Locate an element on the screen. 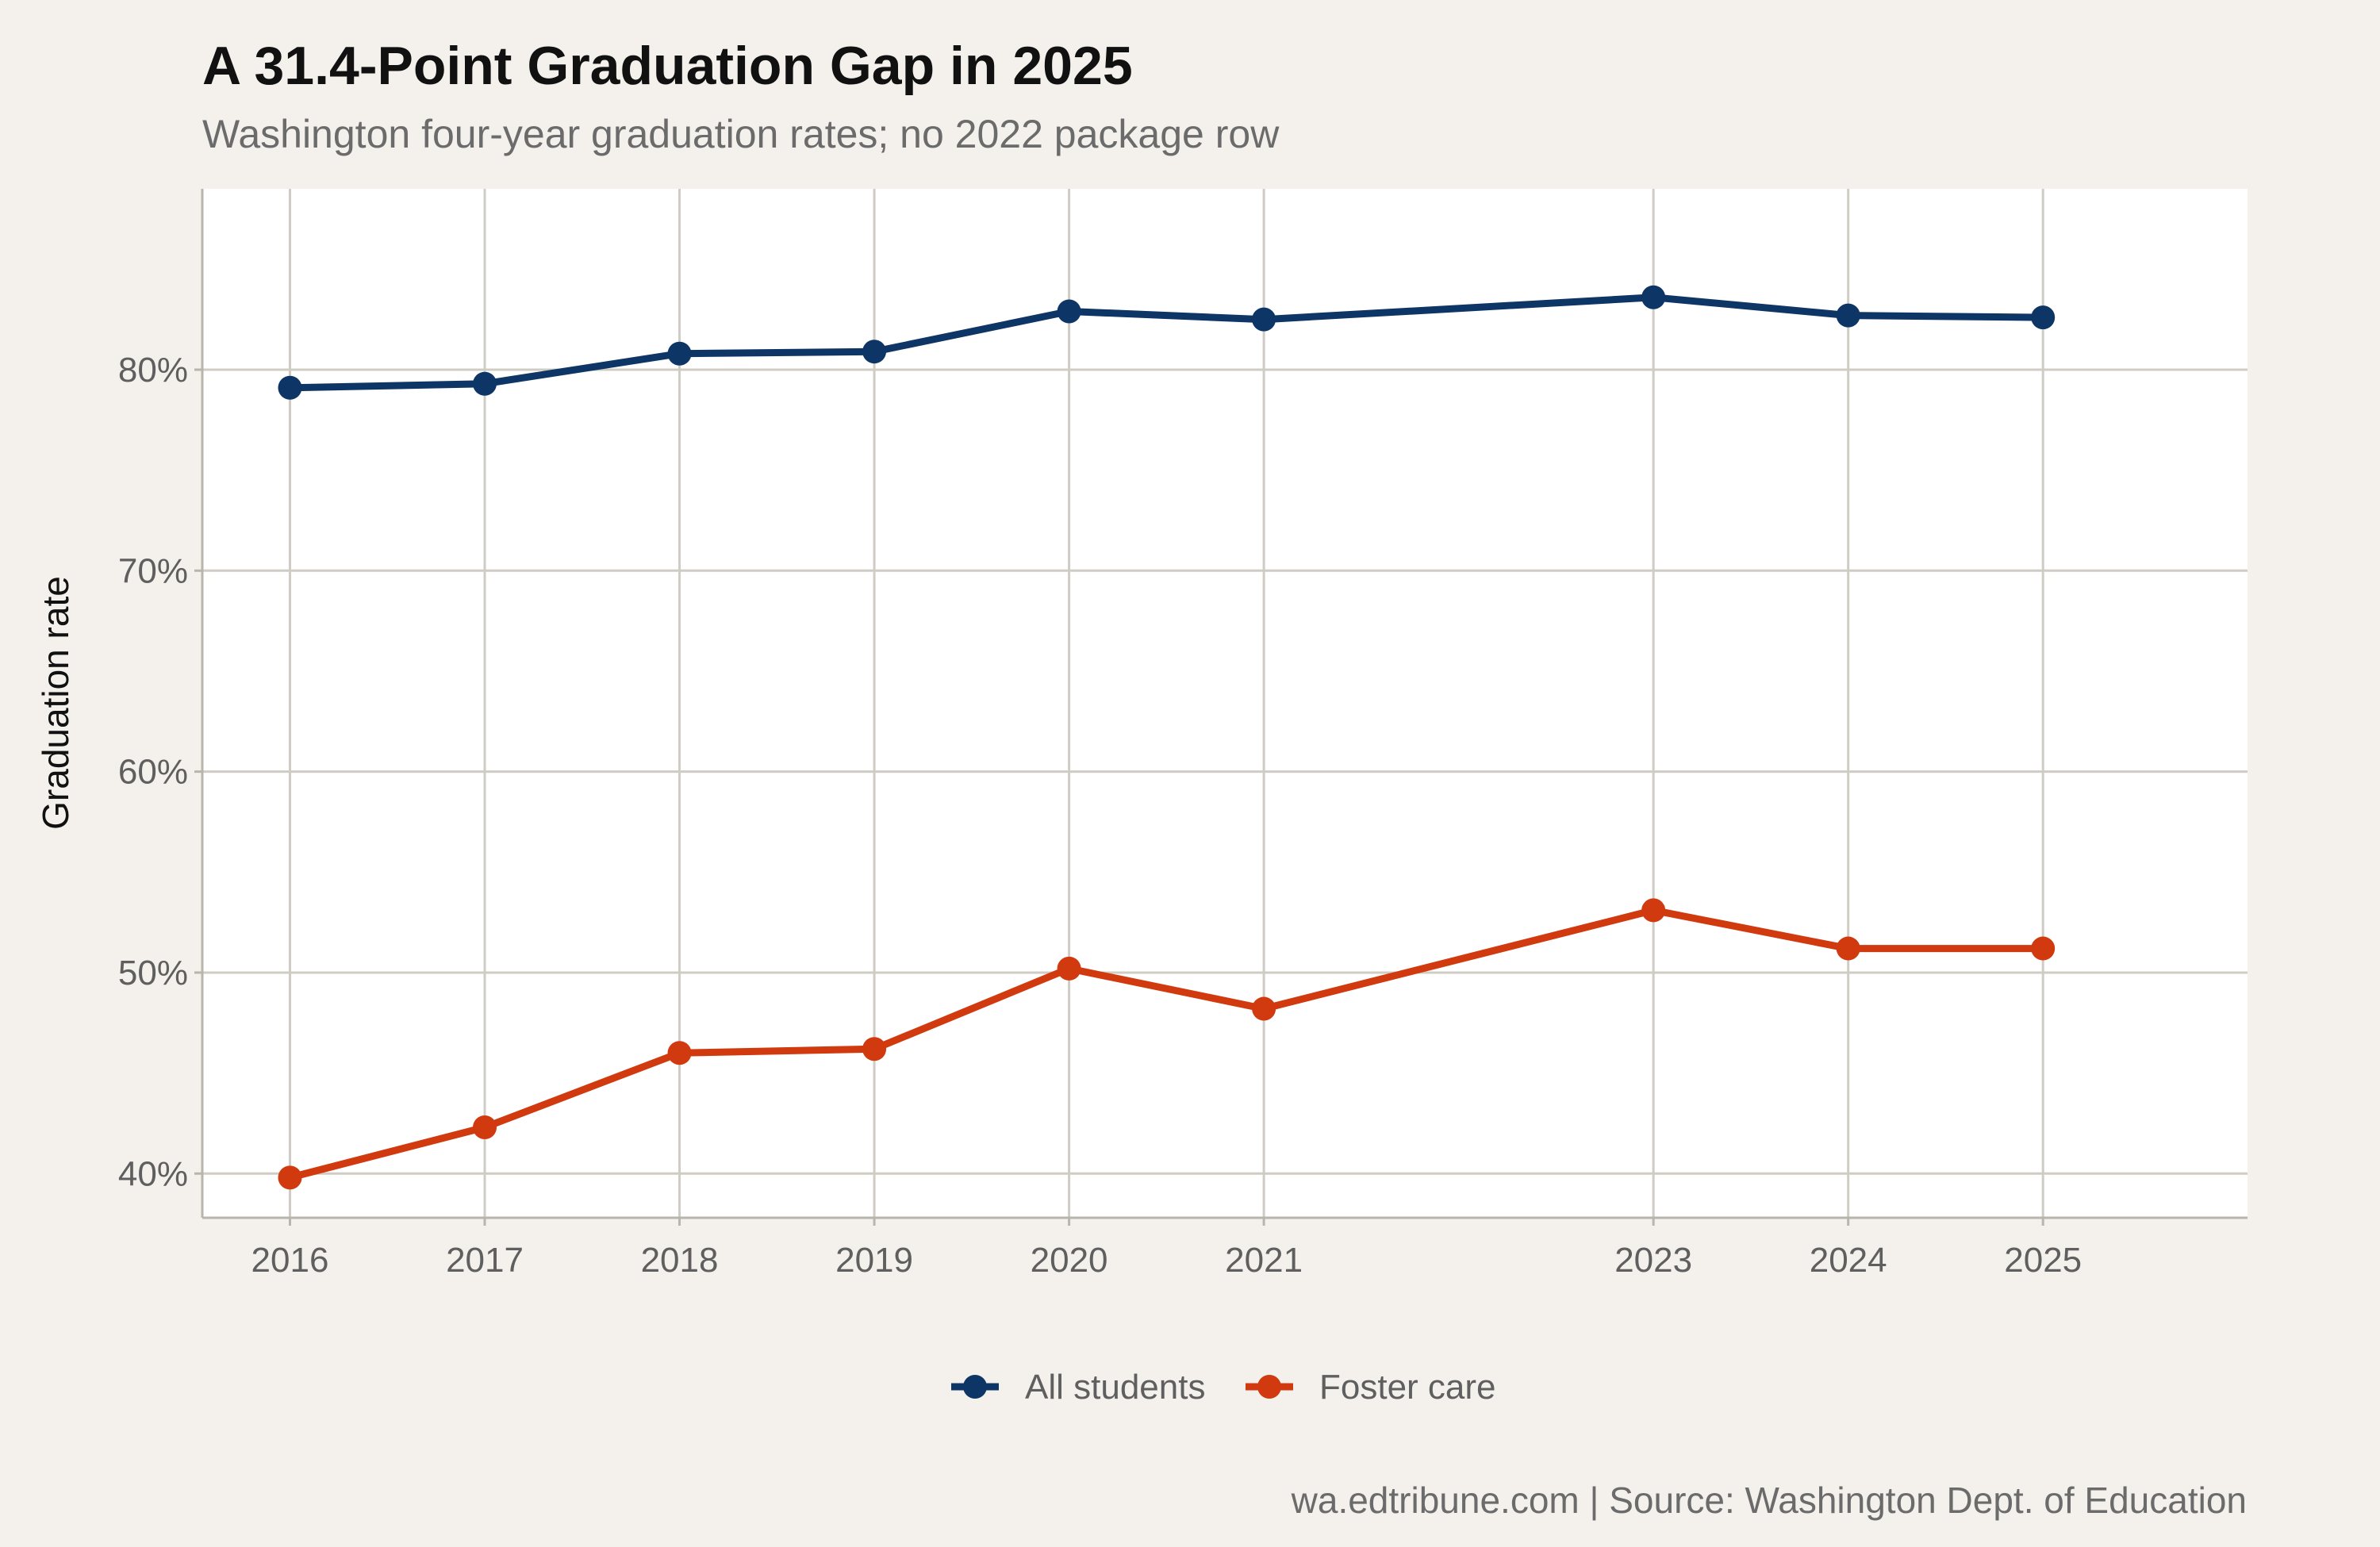  legend-item-all-students: All students is located at coordinates (1078, 1387).